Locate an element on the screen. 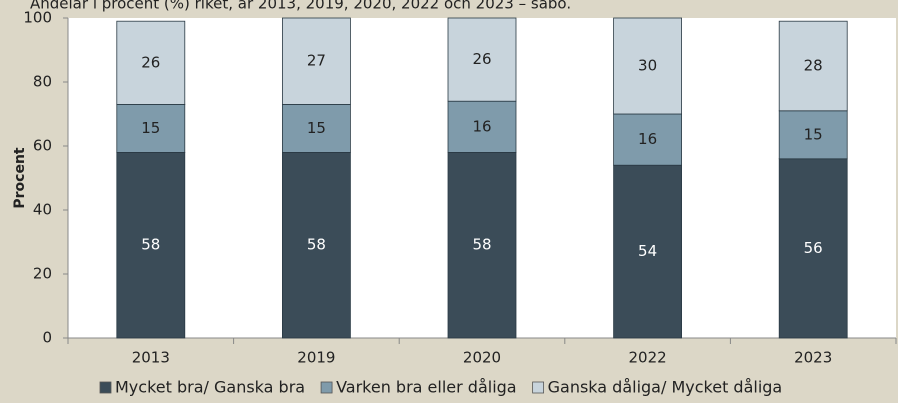 Image resolution: width=898 pixels, height=403 pixels. y-axis-label: Procent is located at coordinates (20, 178).